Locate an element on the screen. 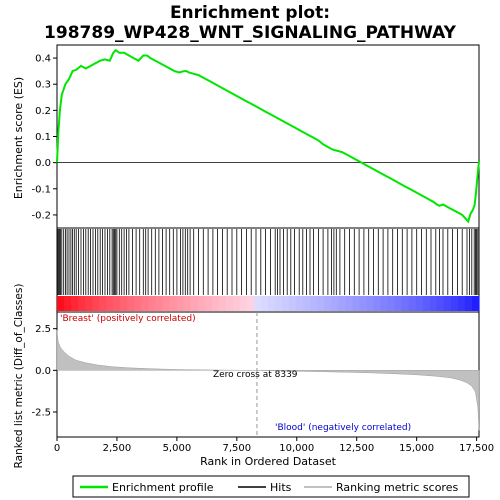  hits-panel is located at coordinates (268, 270).